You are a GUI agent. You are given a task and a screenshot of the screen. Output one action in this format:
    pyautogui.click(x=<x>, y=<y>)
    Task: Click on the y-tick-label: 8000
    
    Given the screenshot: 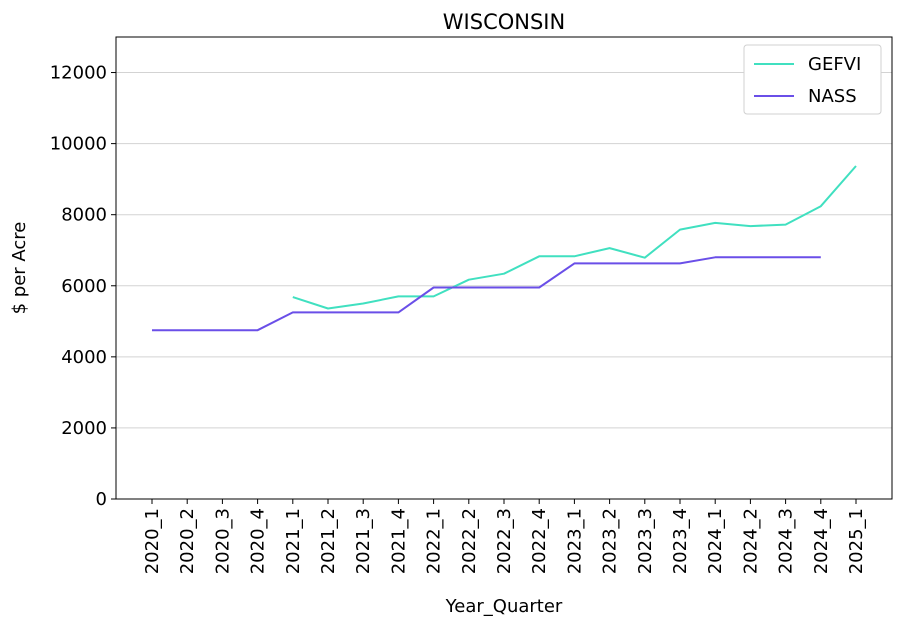 What is the action you would take?
    pyautogui.click(x=84, y=215)
    